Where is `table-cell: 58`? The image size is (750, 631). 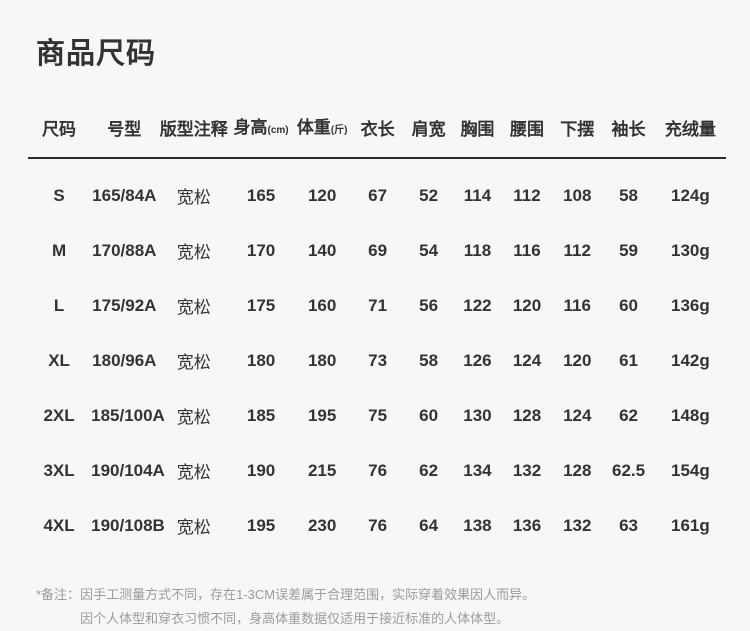 table-cell: 58 is located at coordinates (628, 195).